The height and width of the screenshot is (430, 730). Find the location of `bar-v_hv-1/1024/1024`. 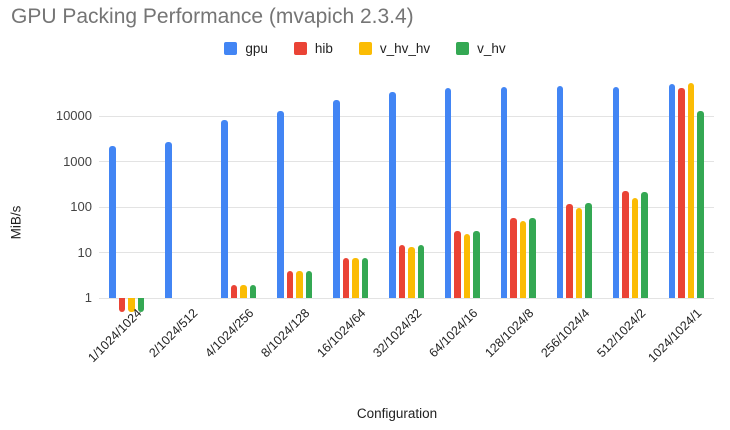

bar-v_hv-1/1024/1024 is located at coordinates (141, 305).